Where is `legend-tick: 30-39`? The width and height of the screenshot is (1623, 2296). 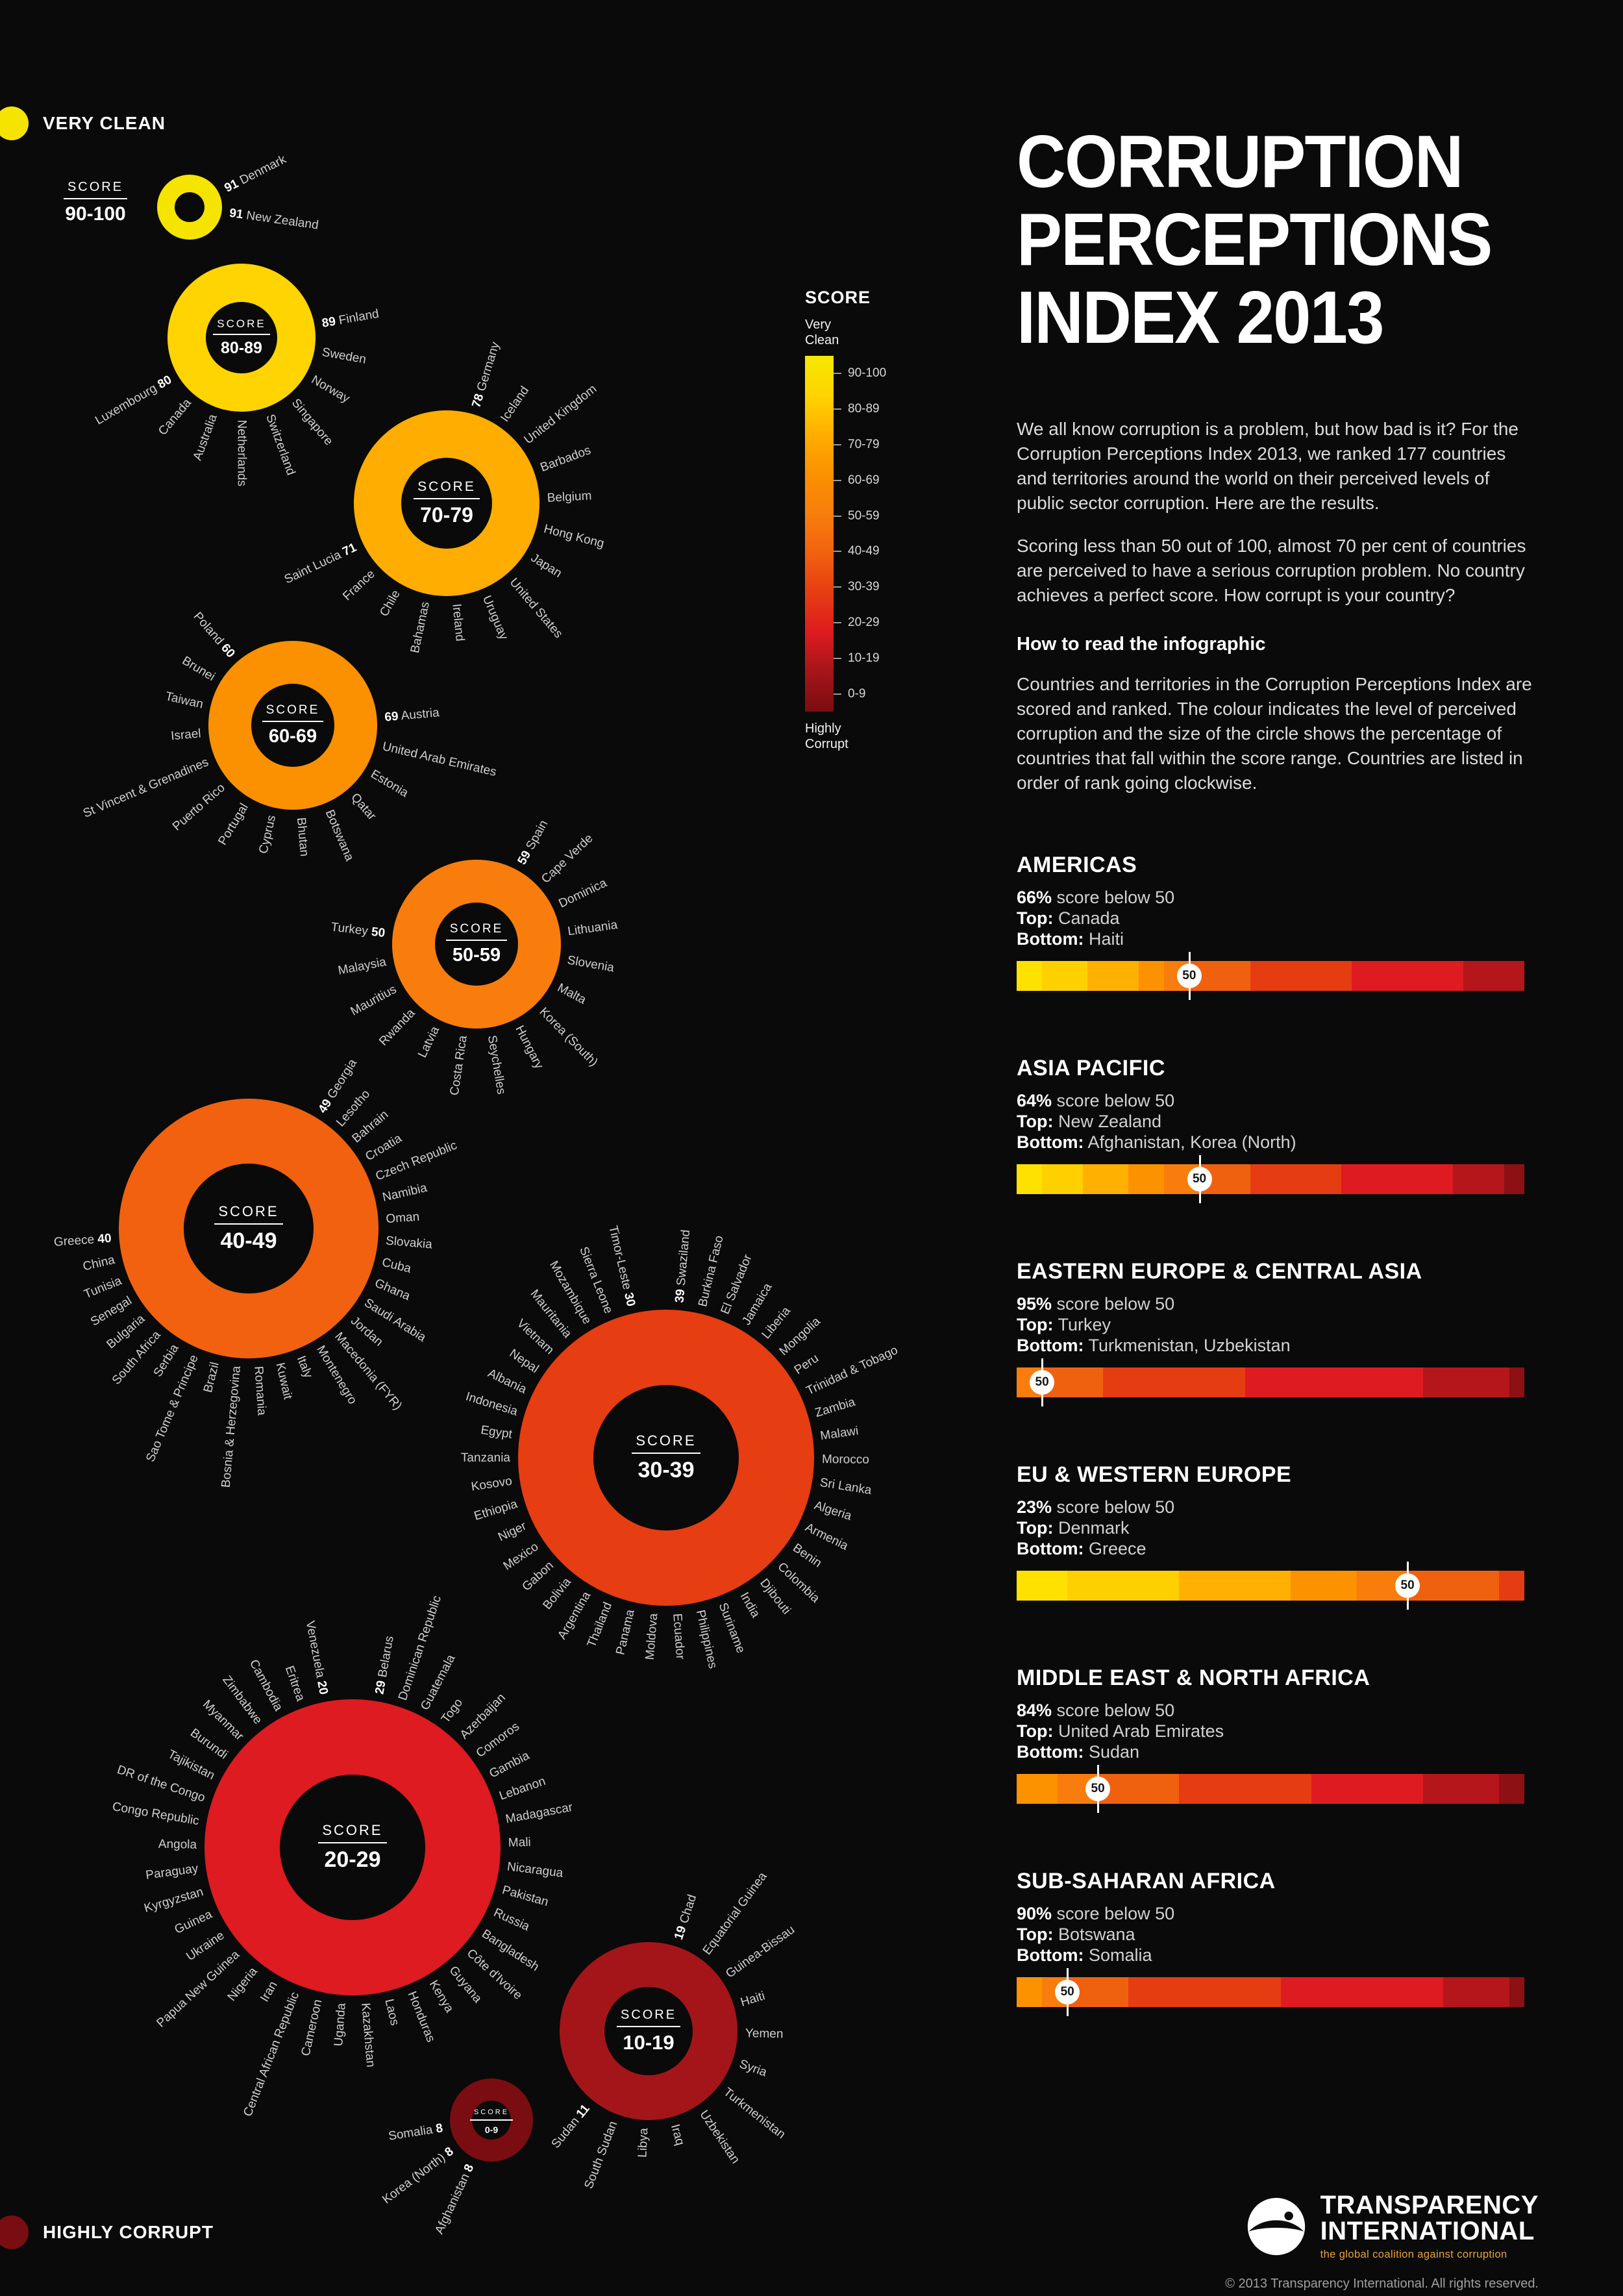
legend-tick: 30-39 is located at coordinates (860, 587).